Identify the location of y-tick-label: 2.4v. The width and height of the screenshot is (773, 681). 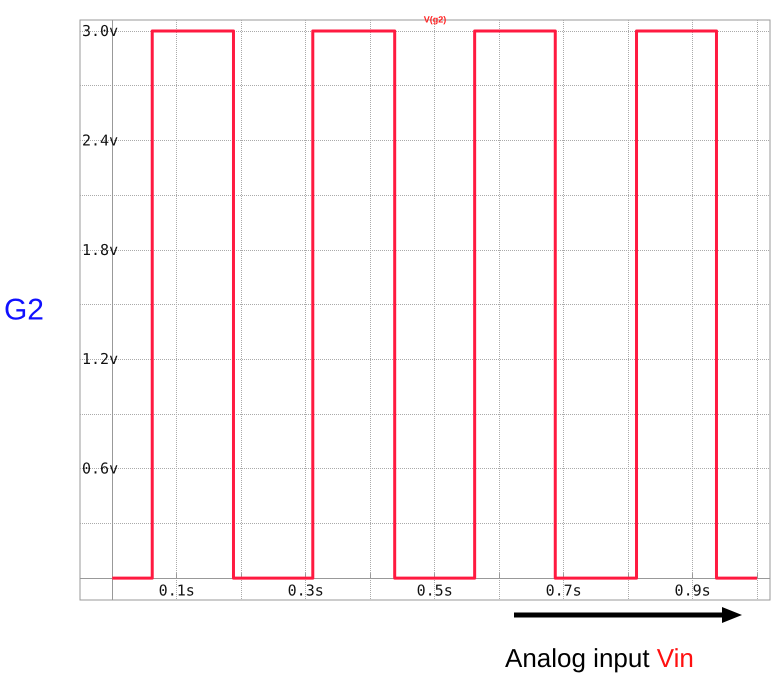
(100, 140).